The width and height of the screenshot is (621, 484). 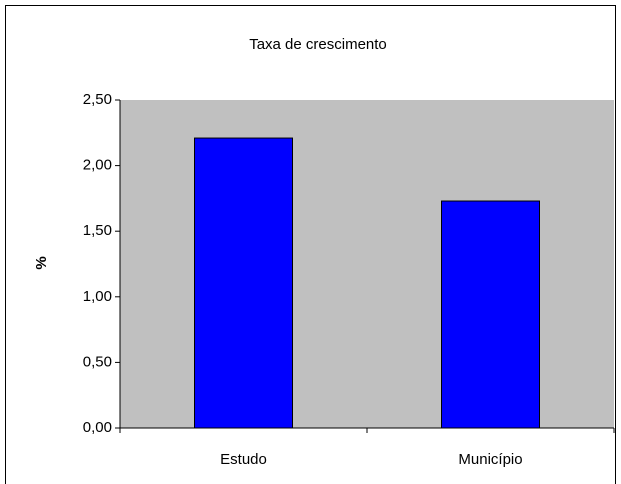 I want to click on y-axis-label: %, so click(x=41, y=262).